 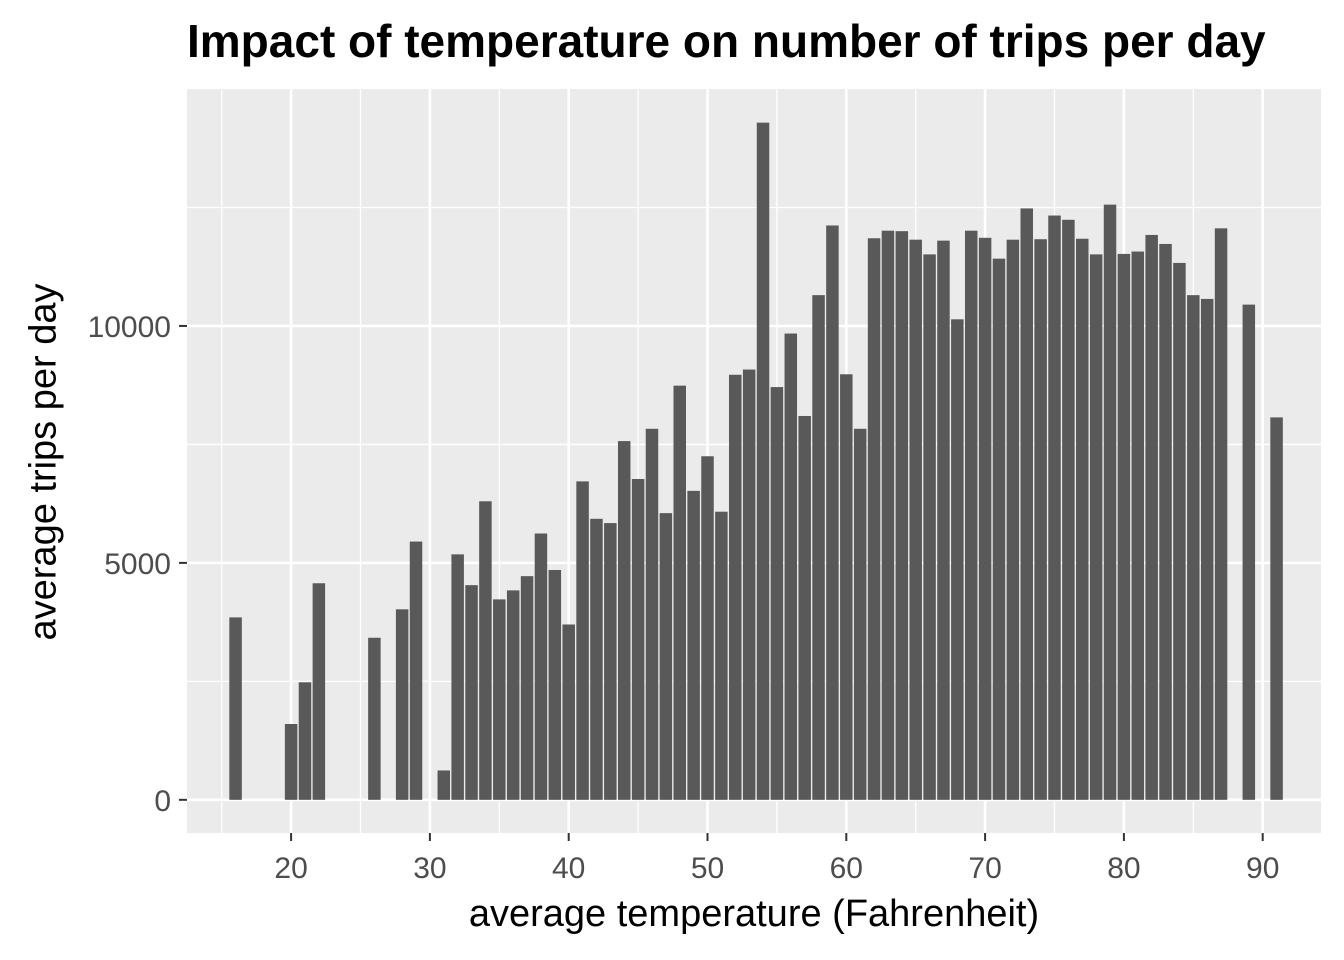 I want to click on x-tick-label: 20, so click(x=290, y=868).